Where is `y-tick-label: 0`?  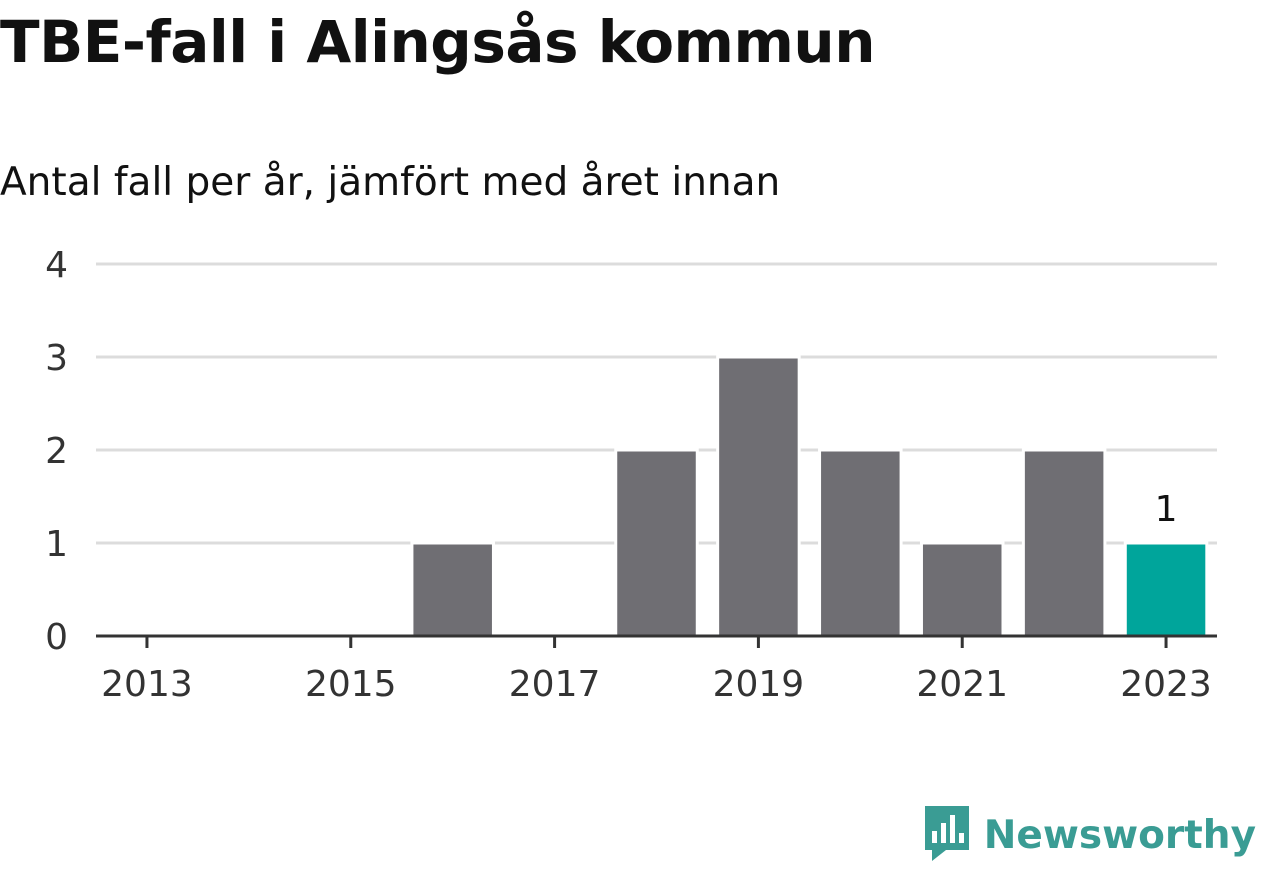 y-tick-label: 0 is located at coordinates (56, 637).